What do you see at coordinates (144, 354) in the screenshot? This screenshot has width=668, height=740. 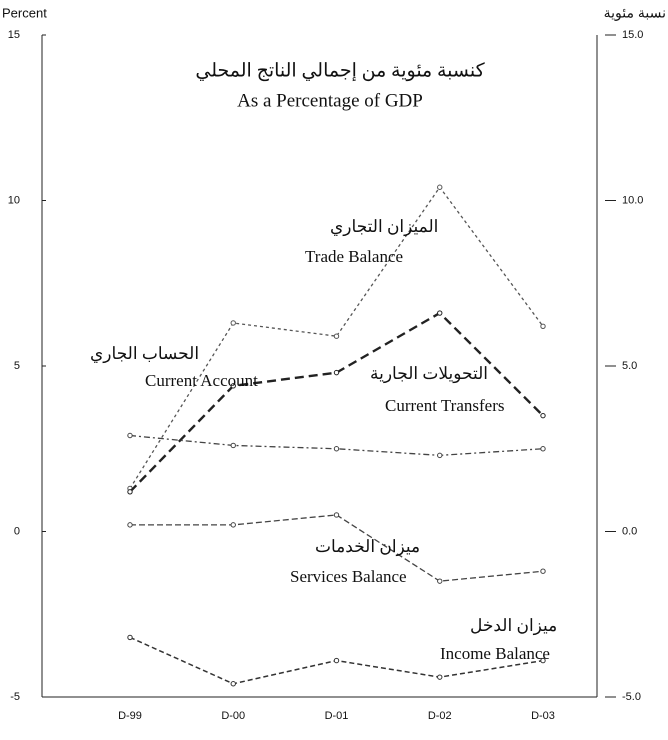 I see `series-label-ar: الحساب الجاري` at bounding box center [144, 354].